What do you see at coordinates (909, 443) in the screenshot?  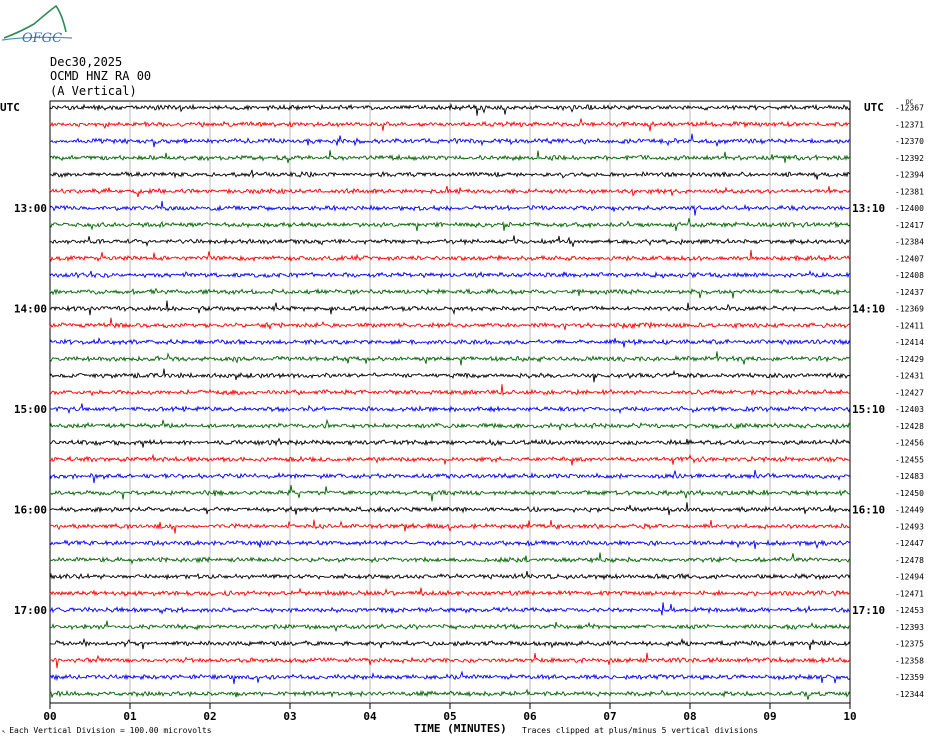 I see `dc-offset-label: -12456` at bounding box center [909, 443].